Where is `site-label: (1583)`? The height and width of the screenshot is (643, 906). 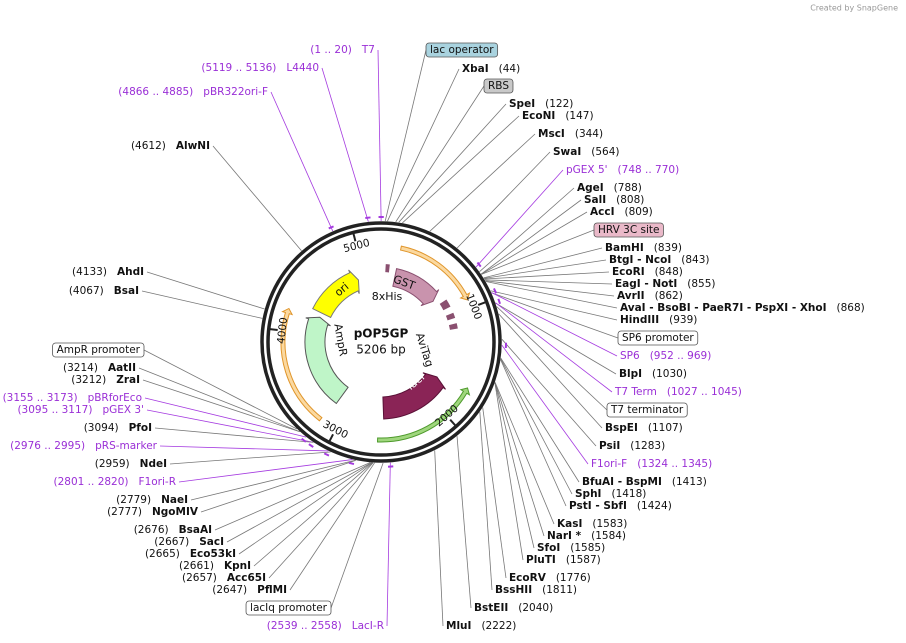
site-label: (1583) is located at coordinates (609, 524).